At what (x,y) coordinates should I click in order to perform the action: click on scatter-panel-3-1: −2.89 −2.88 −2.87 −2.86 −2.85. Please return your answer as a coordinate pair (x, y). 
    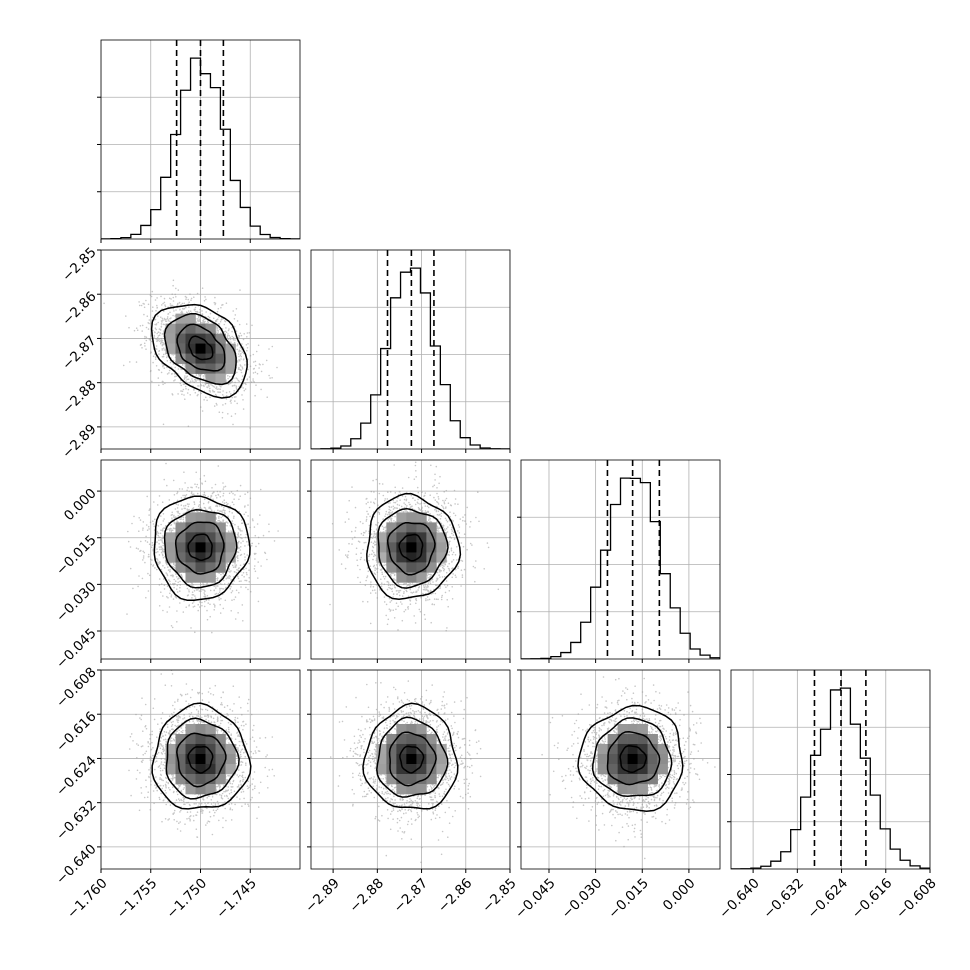
    Looking at the image, I should click on (411, 792).